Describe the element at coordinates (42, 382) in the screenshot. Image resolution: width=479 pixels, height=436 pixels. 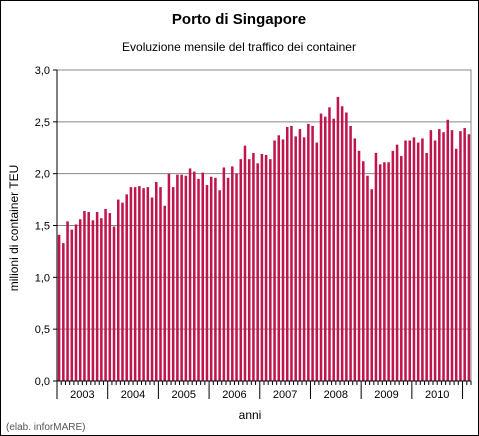
I see `y-tick-label: 0,0` at that location.